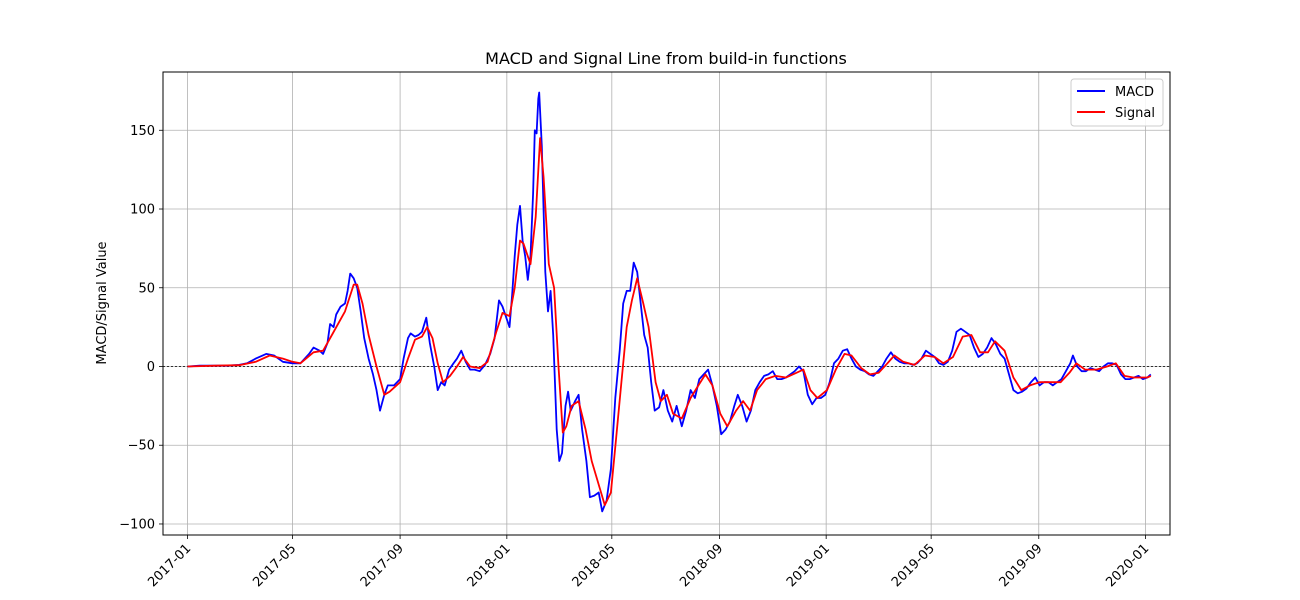  What do you see at coordinates (142, 131) in the screenshot?
I see `y-tick-label: 150` at bounding box center [142, 131].